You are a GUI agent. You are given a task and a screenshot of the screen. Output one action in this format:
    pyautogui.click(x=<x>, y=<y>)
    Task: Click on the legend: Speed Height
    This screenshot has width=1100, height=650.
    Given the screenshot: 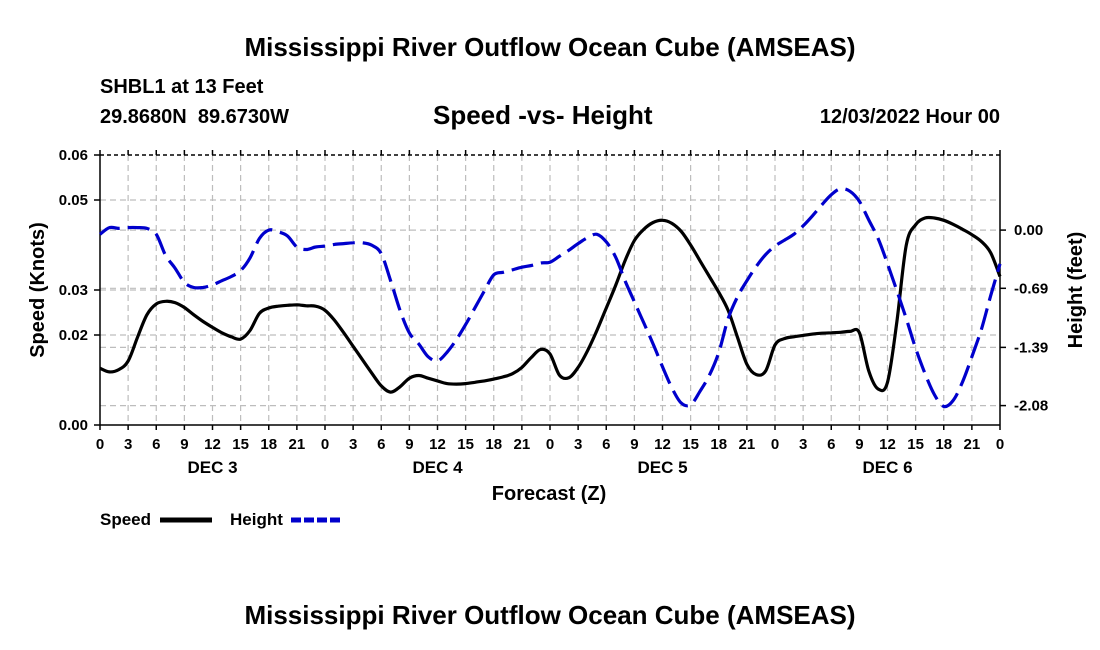 What is the action you would take?
    pyautogui.click(x=221, y=519)
    